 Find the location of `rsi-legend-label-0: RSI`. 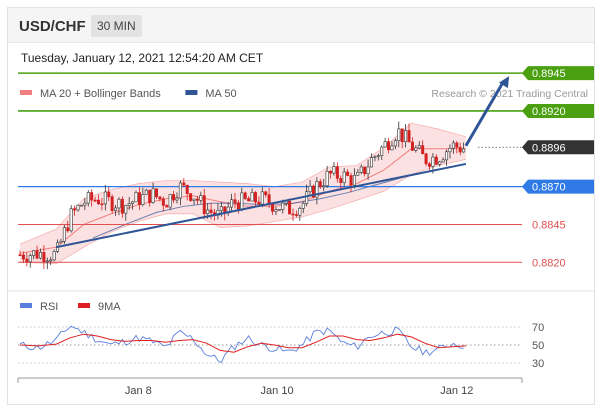

rsi-legend-label-0: RSI is located at coordinates (49, 307).